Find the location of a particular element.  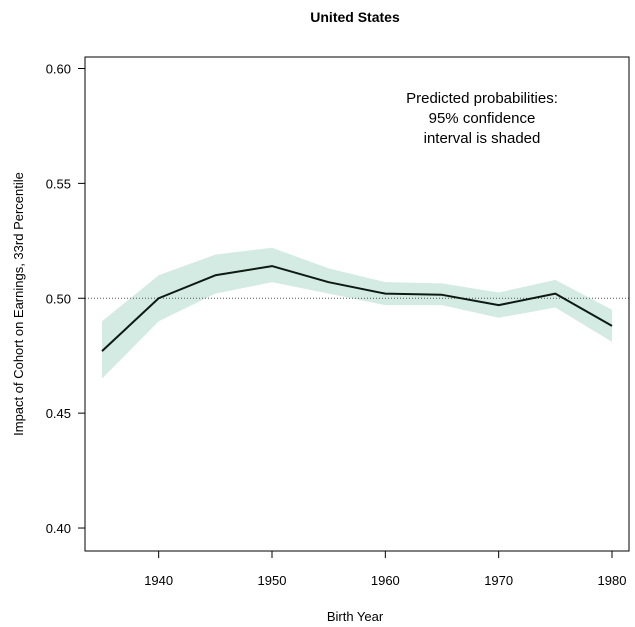

y-axis: 0.40 0.45 0.50 0.55 0.60 is located at coordinates (65, 298).